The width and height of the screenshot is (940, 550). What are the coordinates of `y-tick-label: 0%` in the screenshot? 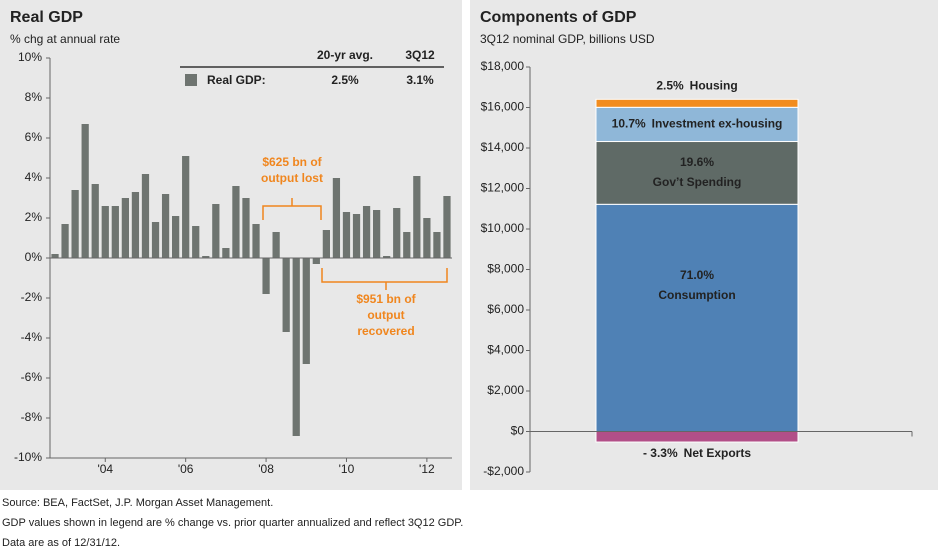 It's located at (34, 257).